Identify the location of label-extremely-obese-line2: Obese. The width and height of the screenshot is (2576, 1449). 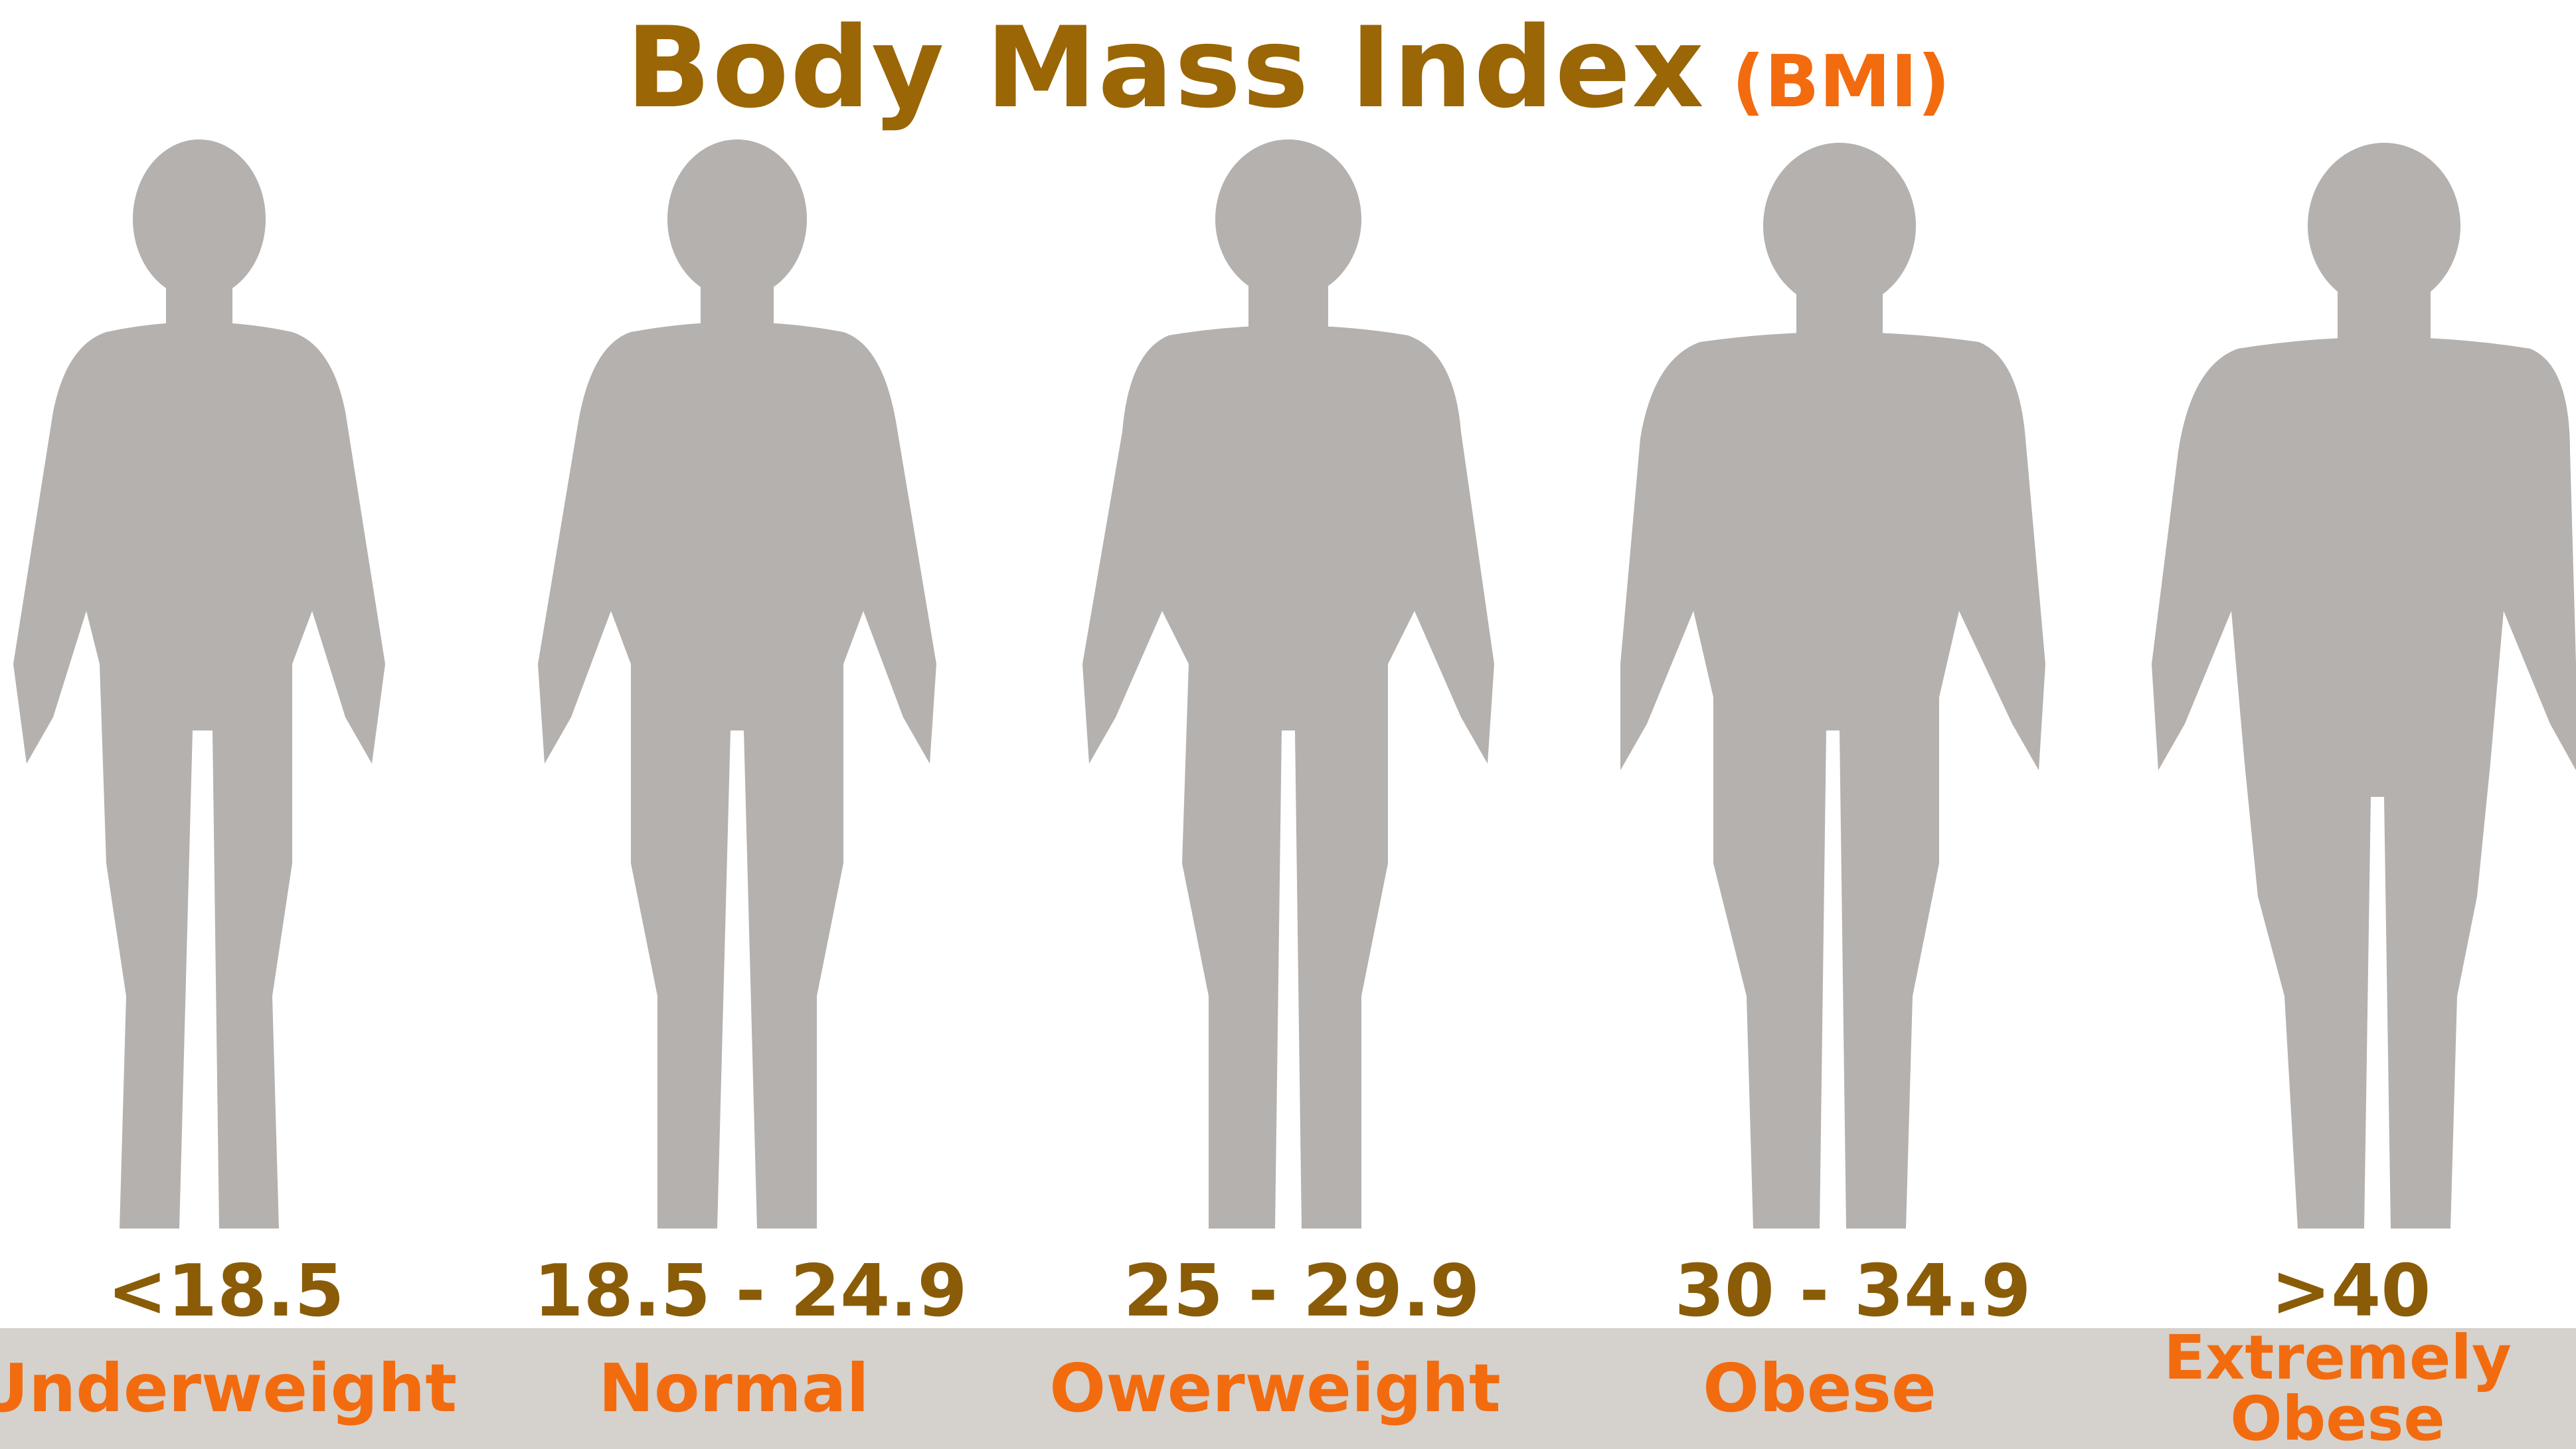
(2337, 1416).